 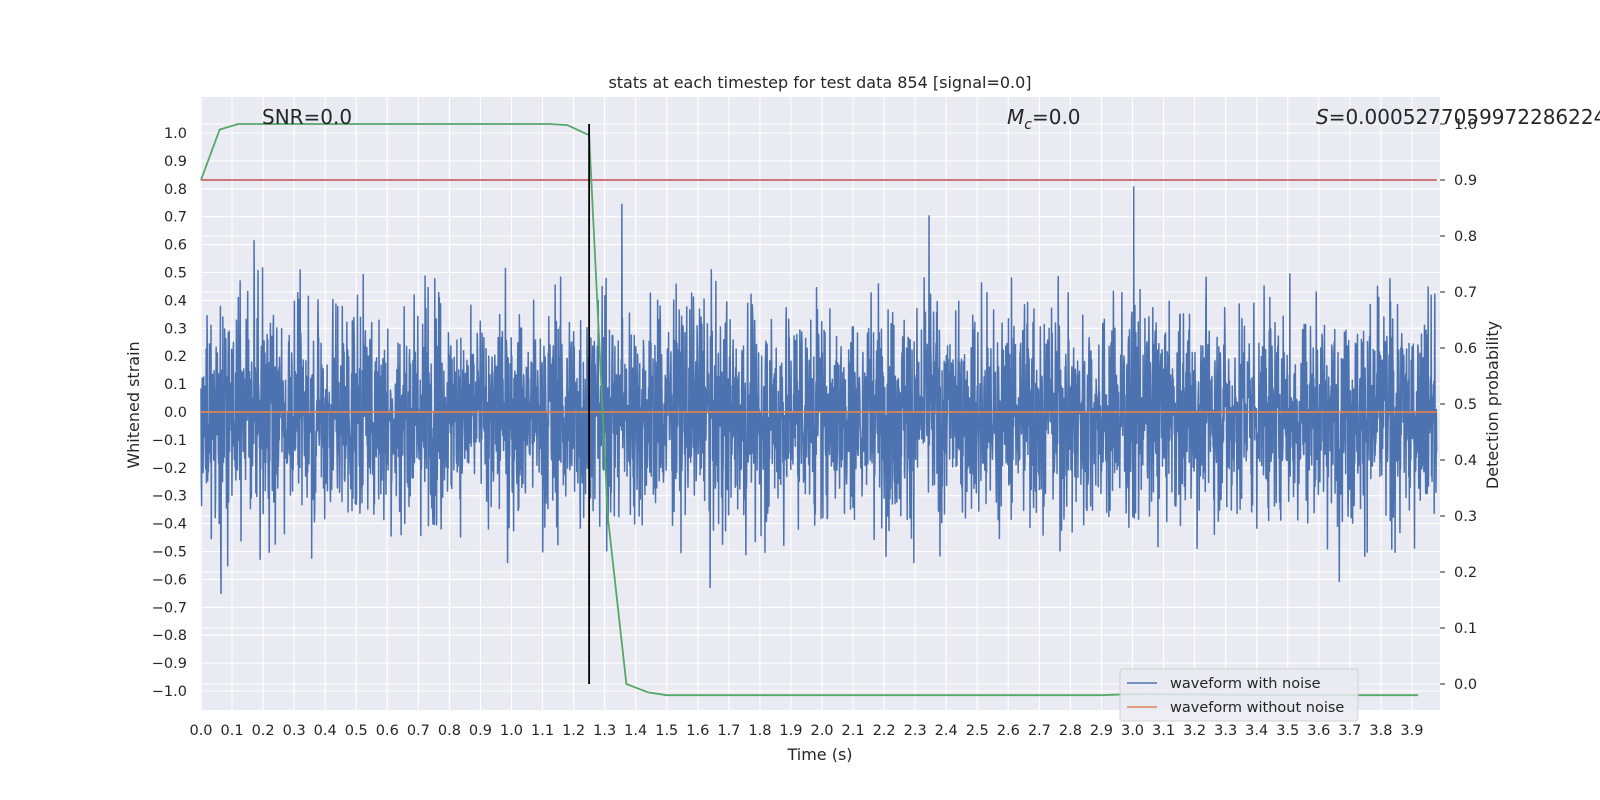 What do you see at coordinates (1287, 731) in the screenshot?
I see `x-tick-label: 3.5` at bounding box center [1287, 731].